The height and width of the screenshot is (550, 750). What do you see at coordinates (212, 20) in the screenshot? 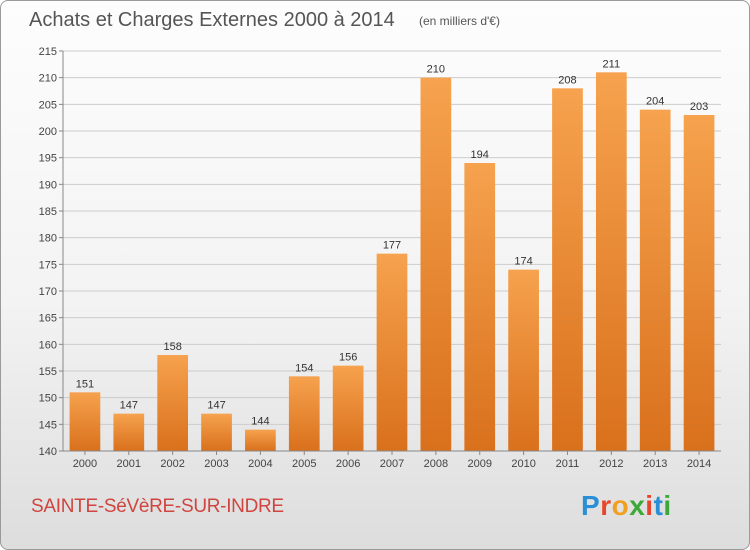
I see `chart-title: Achats et Charges Externes 2000 à 2014` at bounding box center [212, 20].